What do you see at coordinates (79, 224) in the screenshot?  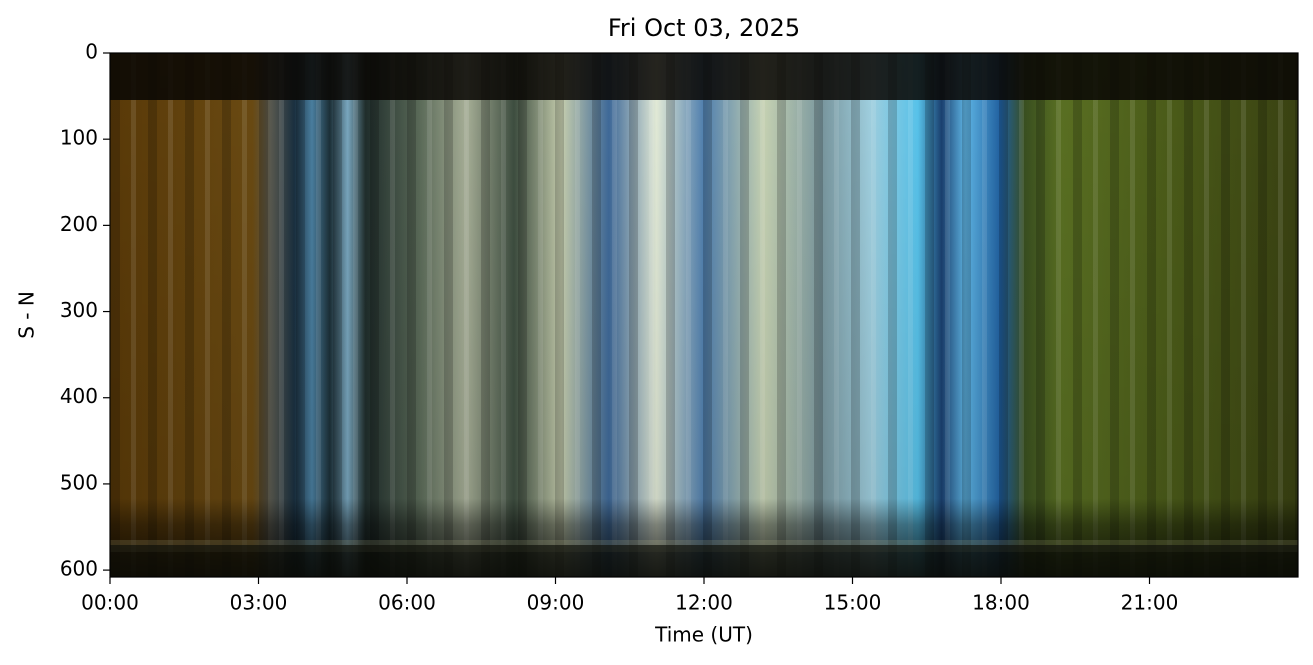 I see `y-tick-label: 200` at bounding box center [79, 224].